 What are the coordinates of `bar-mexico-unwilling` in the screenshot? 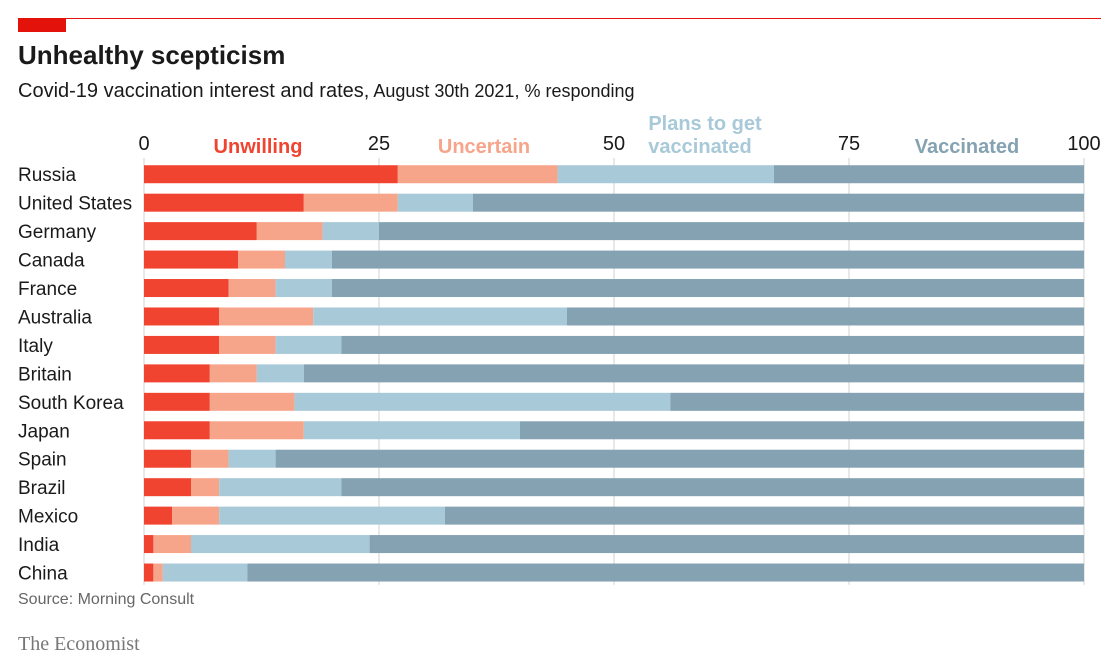 It's located at (158, 515).